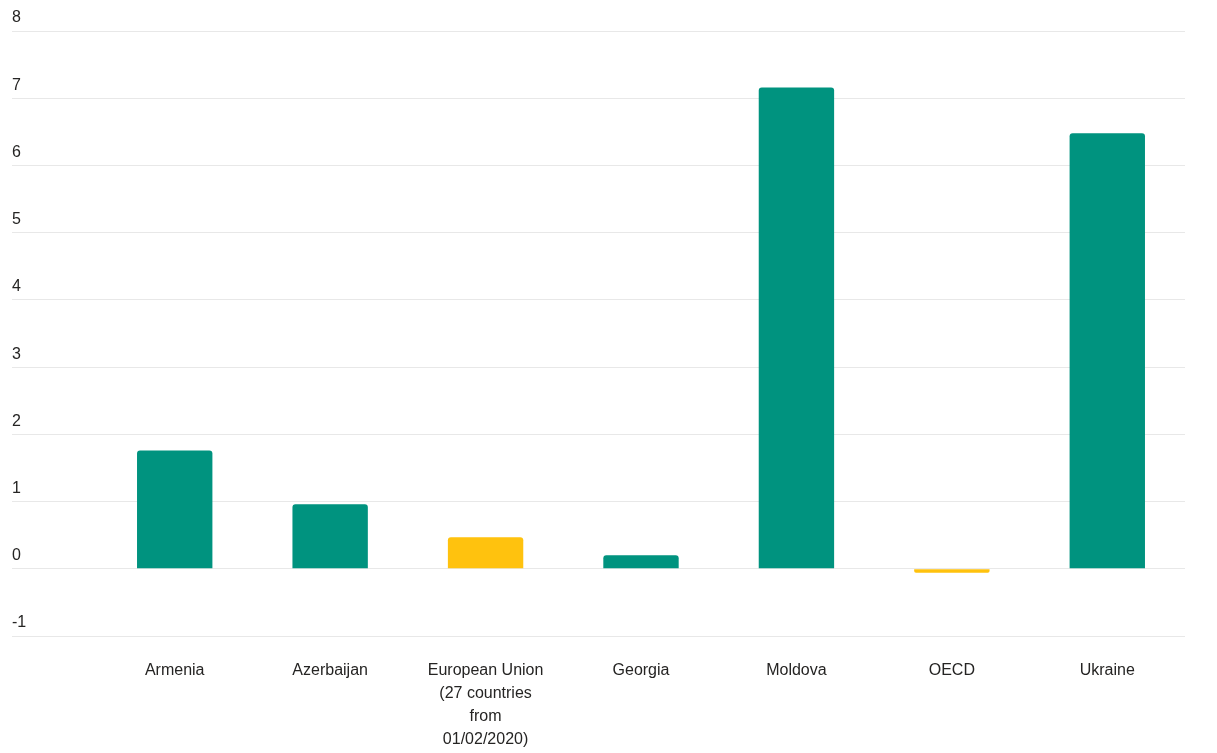  Describe the element at coordinates (174, 669) in the screenshot. I see `x-tick-label: Armenia` at that location.